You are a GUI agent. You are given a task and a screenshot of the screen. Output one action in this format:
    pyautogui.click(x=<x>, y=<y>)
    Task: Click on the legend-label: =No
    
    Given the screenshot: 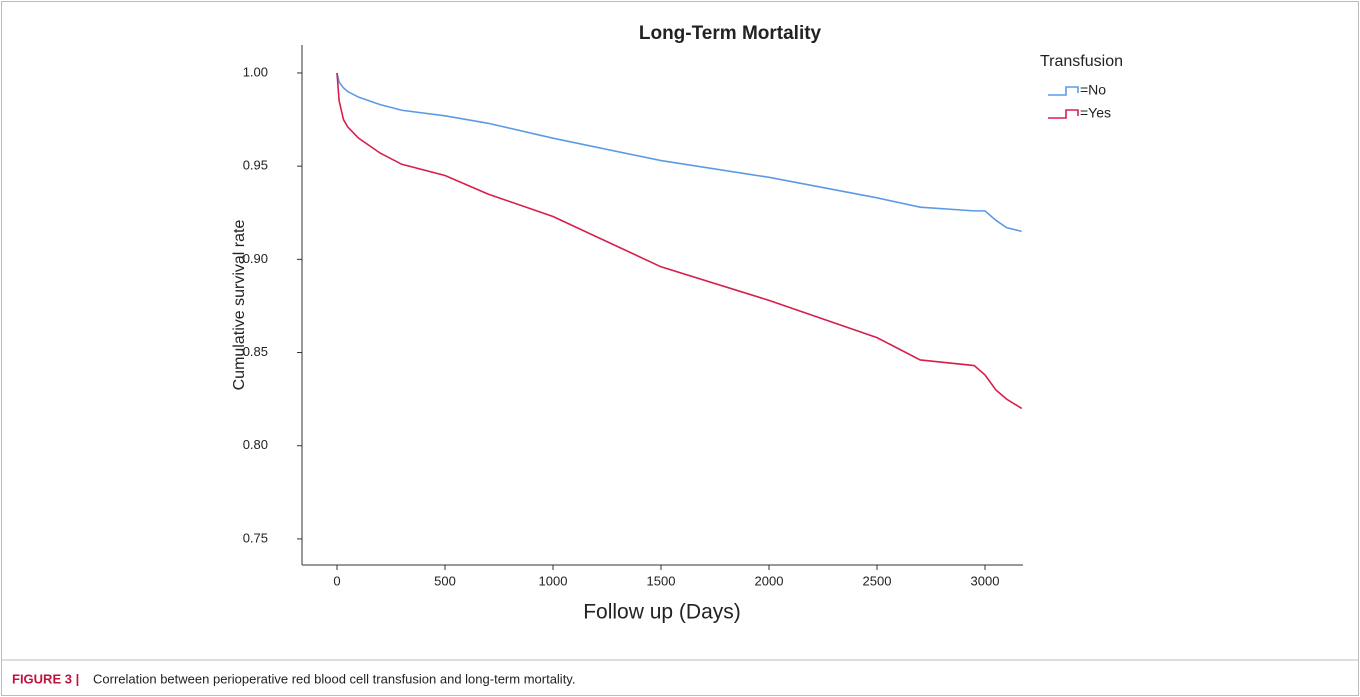 What is the action you would take?
    pyautogui.click(x=1093, y=90)
    